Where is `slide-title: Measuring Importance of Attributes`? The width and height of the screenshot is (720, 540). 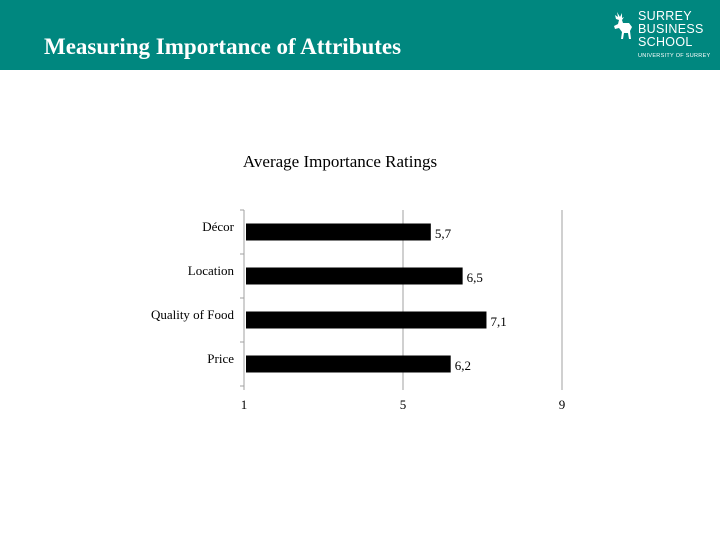 slide-title: Measuring Importance of Attributes is located at coordinates (223, 46).